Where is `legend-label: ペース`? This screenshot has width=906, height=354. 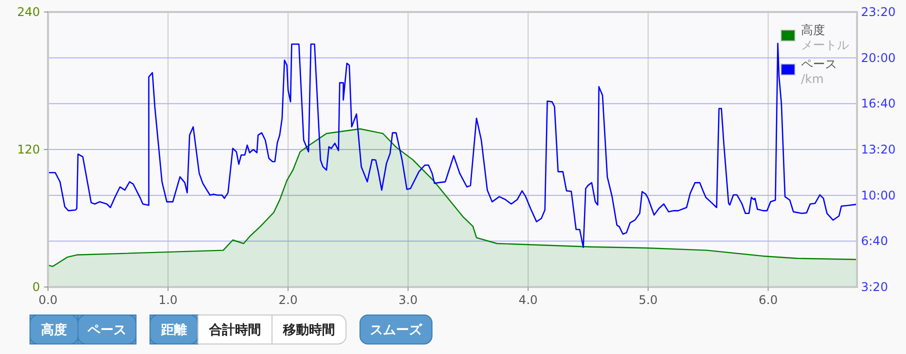
legend-label: ペース is located at coordinates (819, 64).